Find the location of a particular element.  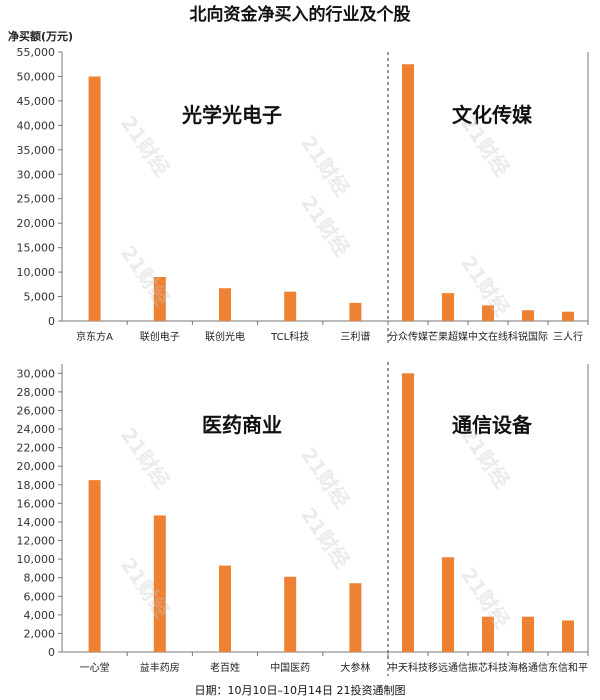

x-tick-label: 一心堂 is located at coordinates (95, 668).